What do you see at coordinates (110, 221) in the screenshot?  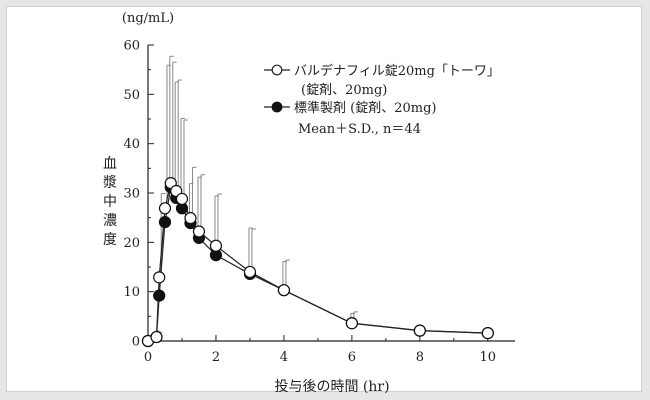 I see `y-axis-label-char: 濃` at bounding box center [110, 221].